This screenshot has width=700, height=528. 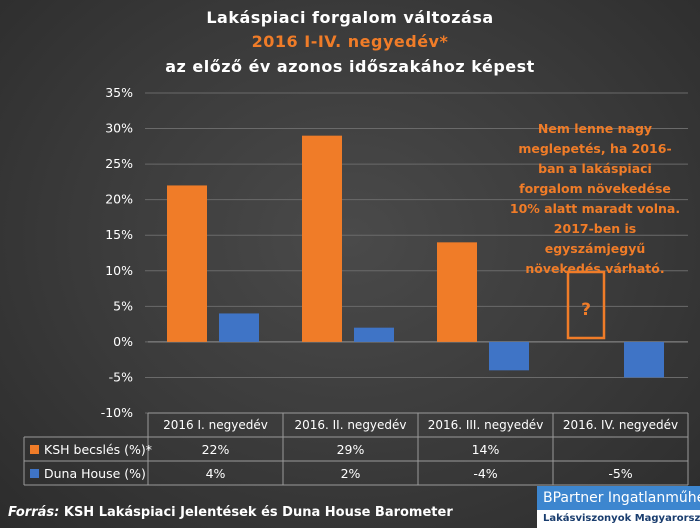 What do you see at coordinates (95, 473) in the screenshot?
I see `legend-label: Duna House (%)` at bounding box center [95, 473].